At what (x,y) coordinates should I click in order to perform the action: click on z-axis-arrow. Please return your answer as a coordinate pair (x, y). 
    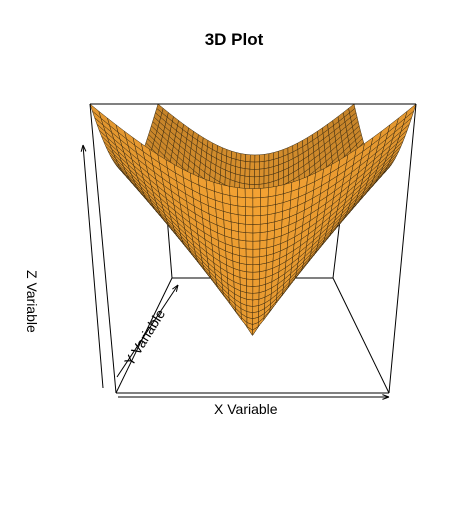
    Looking at the image, I should click on (93, 266).